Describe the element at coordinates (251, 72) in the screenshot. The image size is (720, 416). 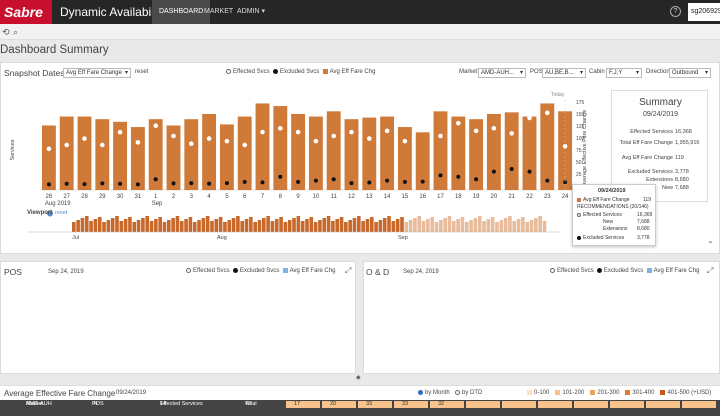
I see `legend-effected-text: Effected Svcs` at that location.